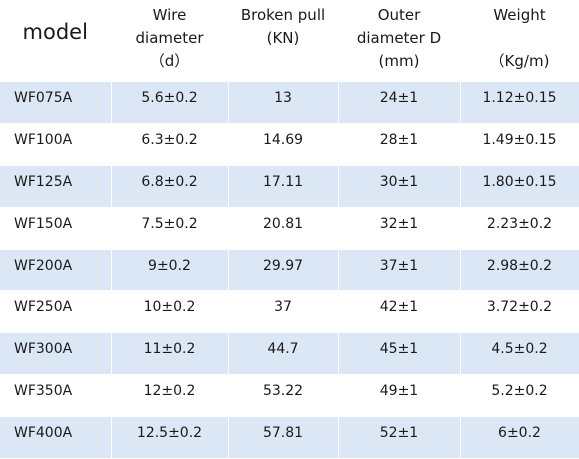 This screenshot has width=579, height=459. Describe the element at coordinates (399, 395) in the screenshot. I see `cell-outer-diameter: 49±1` at that location.